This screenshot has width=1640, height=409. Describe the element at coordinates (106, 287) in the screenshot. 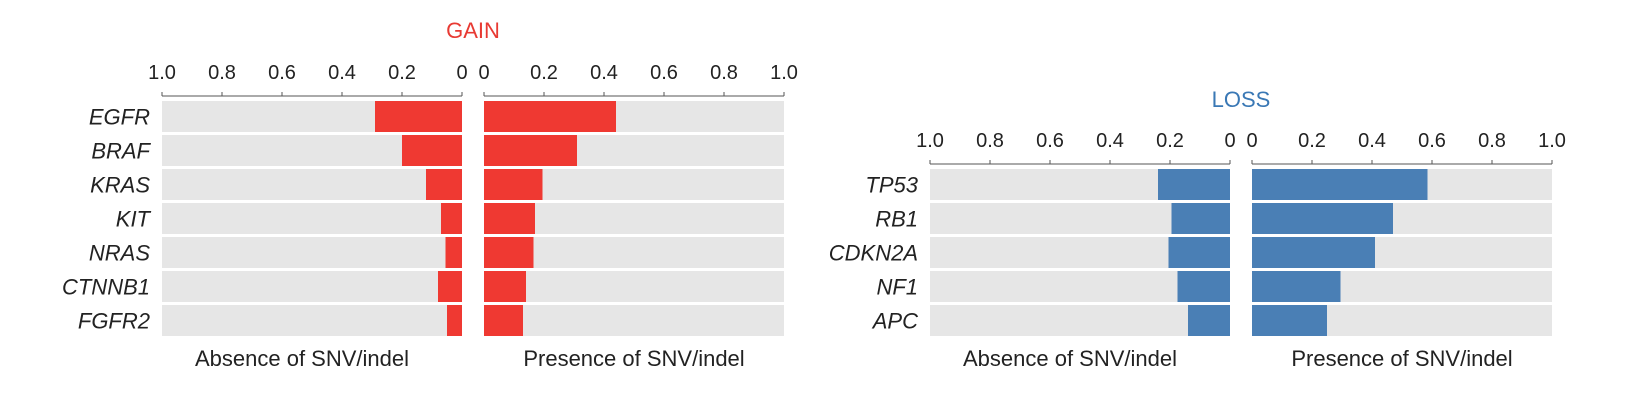

I see `gene-label: CTNNB1` at that location.